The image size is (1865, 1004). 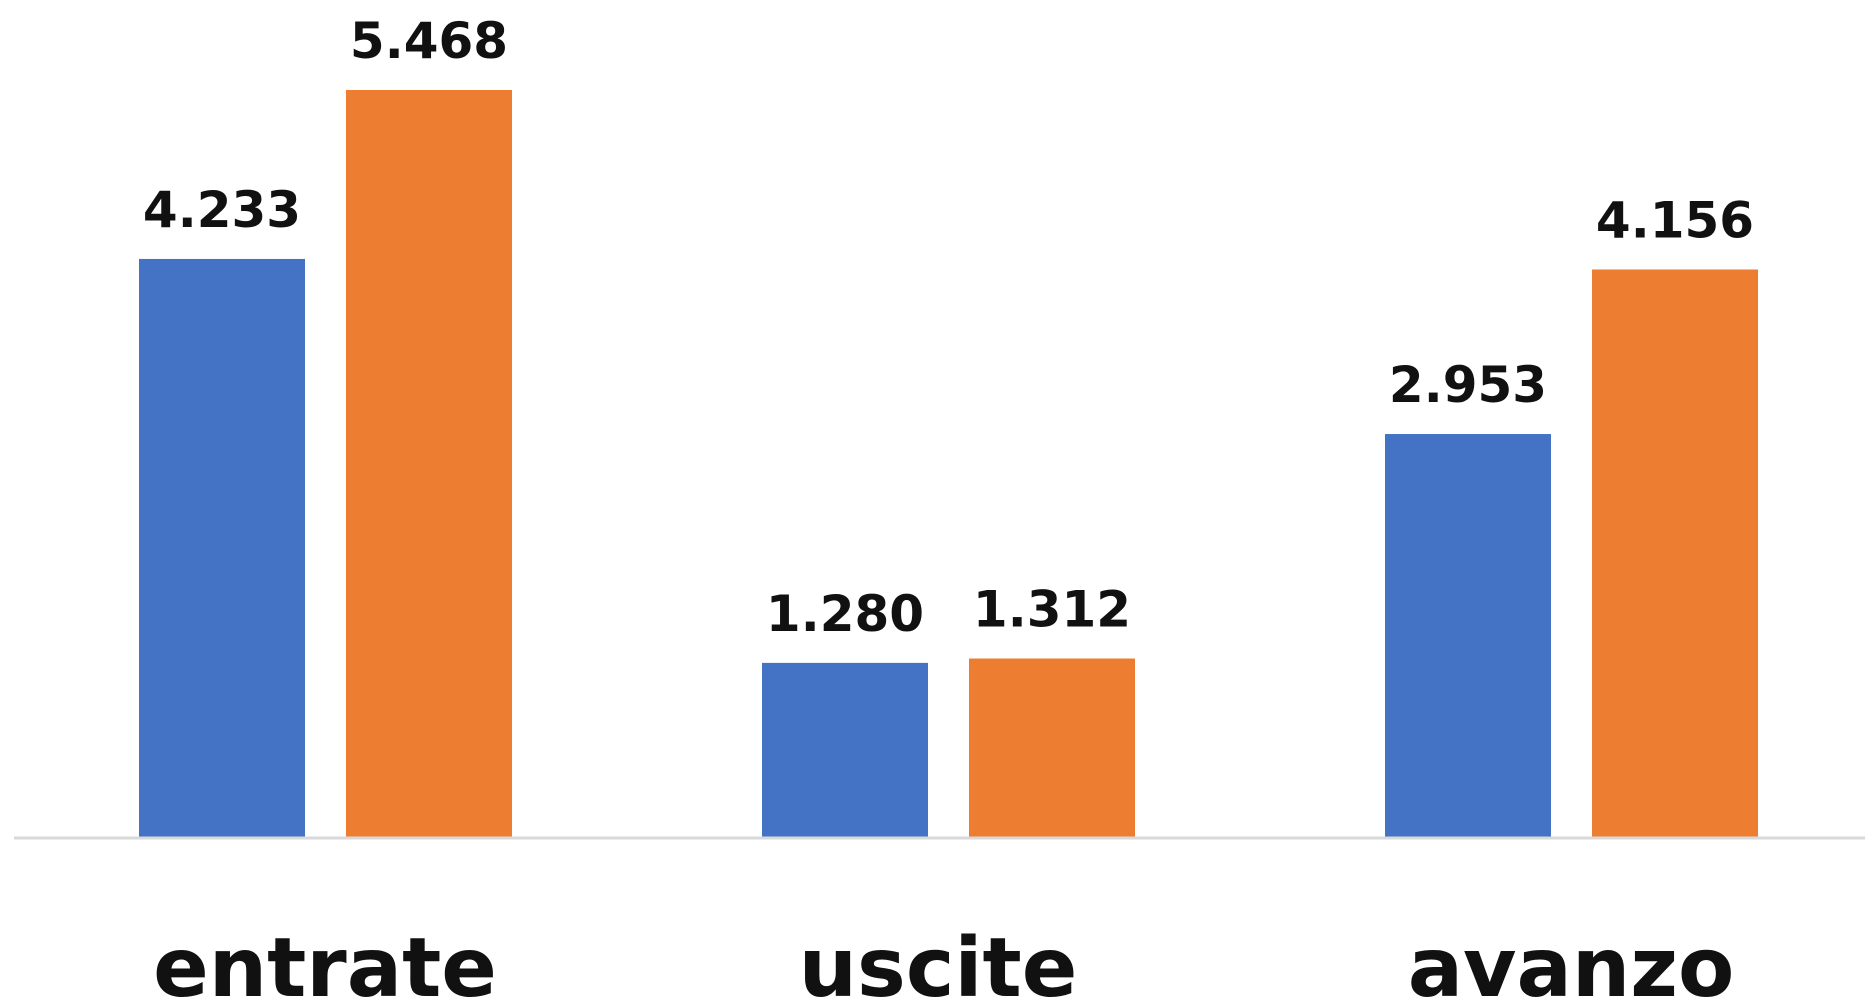 I want to click on data-label-entrate-series-2: 5.468, so click(x=429, y=41).